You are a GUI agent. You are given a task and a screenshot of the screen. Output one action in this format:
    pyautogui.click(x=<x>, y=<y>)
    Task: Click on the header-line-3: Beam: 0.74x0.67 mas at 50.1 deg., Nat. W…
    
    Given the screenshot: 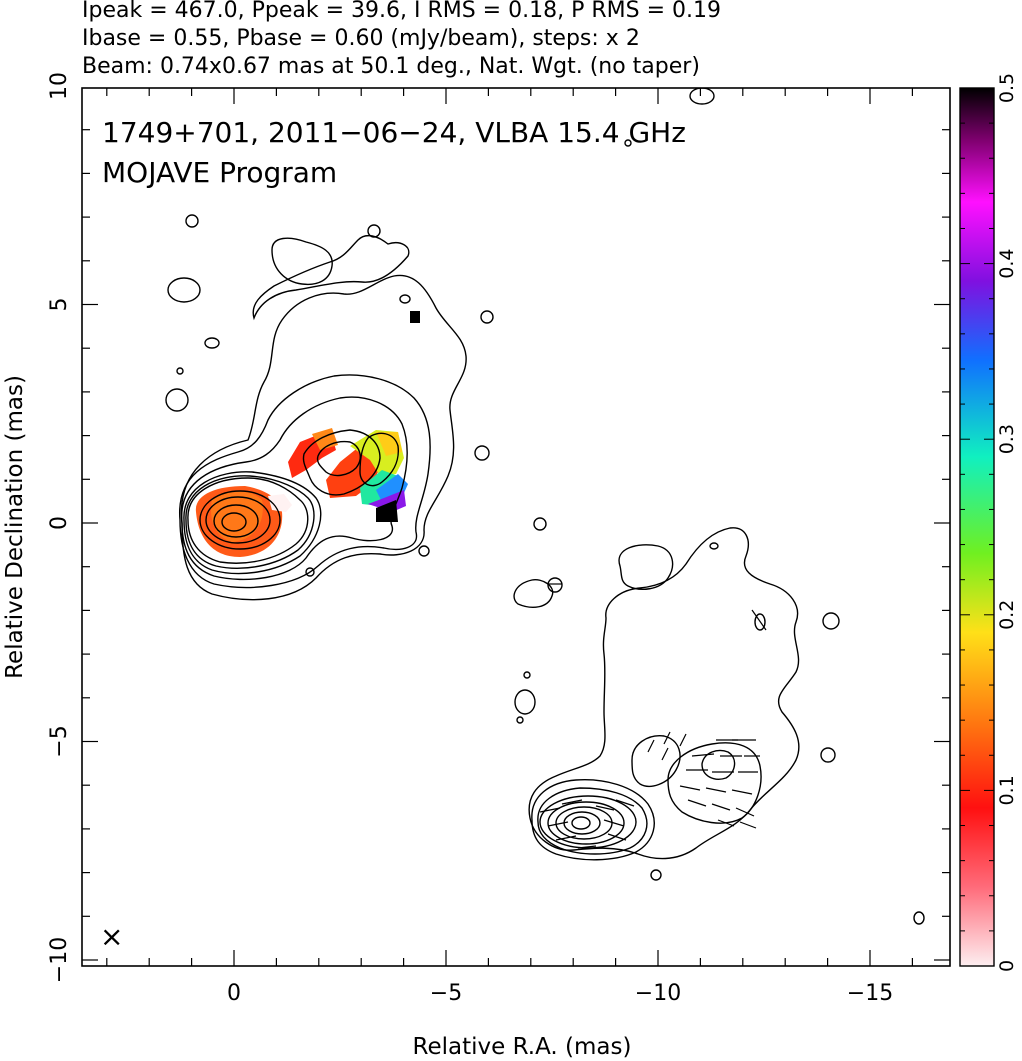 What is the action you would take?
    pyautogui.click(x=391, y=66)
    